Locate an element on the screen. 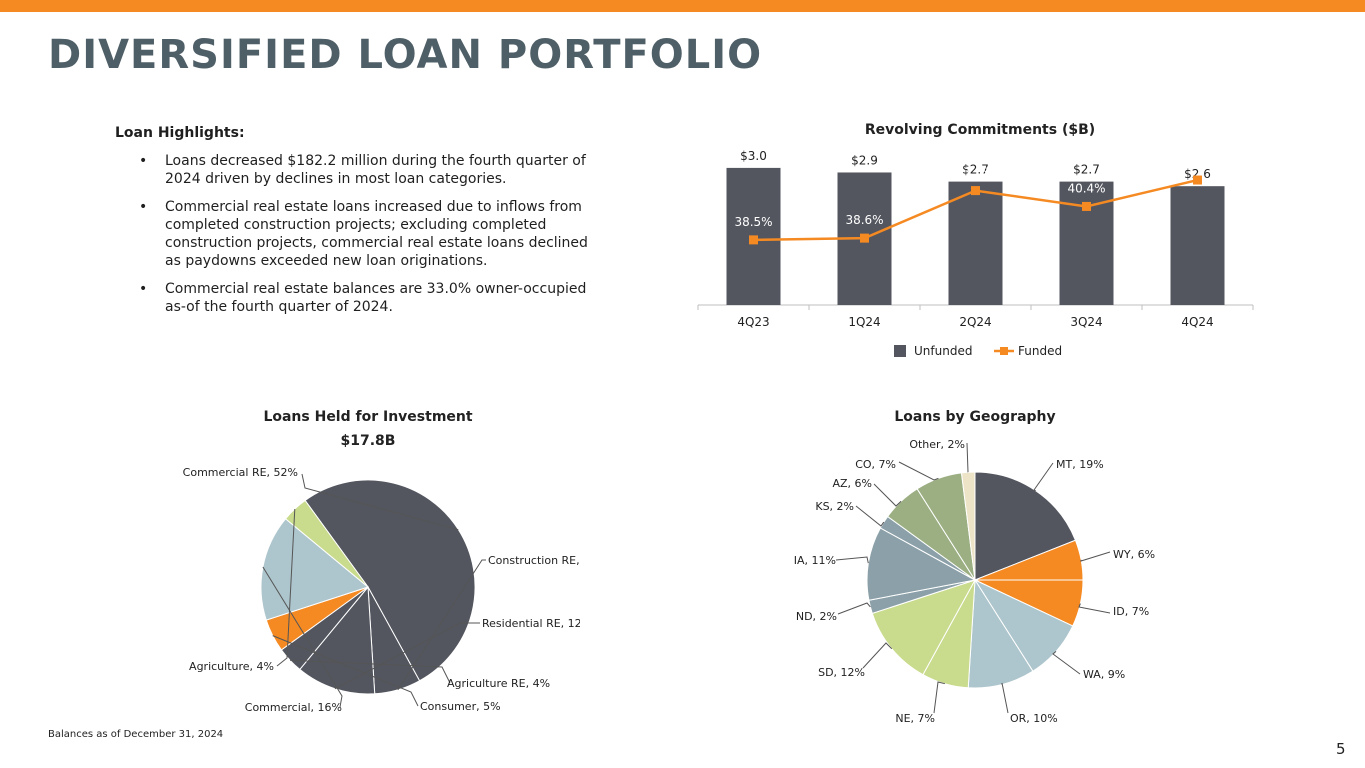 The image size is (1365, 768). funded-value-label: 40.4% is located at coordinates (1086, 188).